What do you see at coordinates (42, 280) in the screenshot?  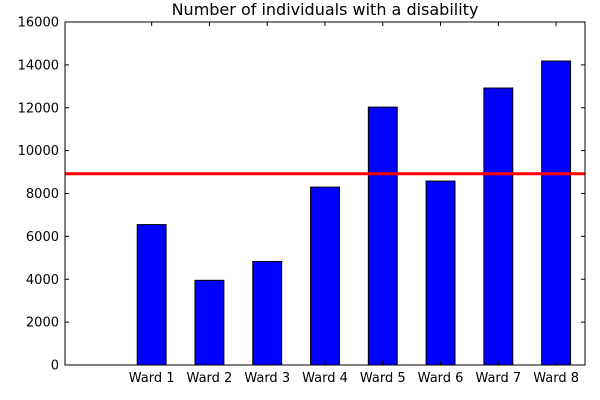 I see `y-tick-label: 4000` at bounding box center [42, 280].